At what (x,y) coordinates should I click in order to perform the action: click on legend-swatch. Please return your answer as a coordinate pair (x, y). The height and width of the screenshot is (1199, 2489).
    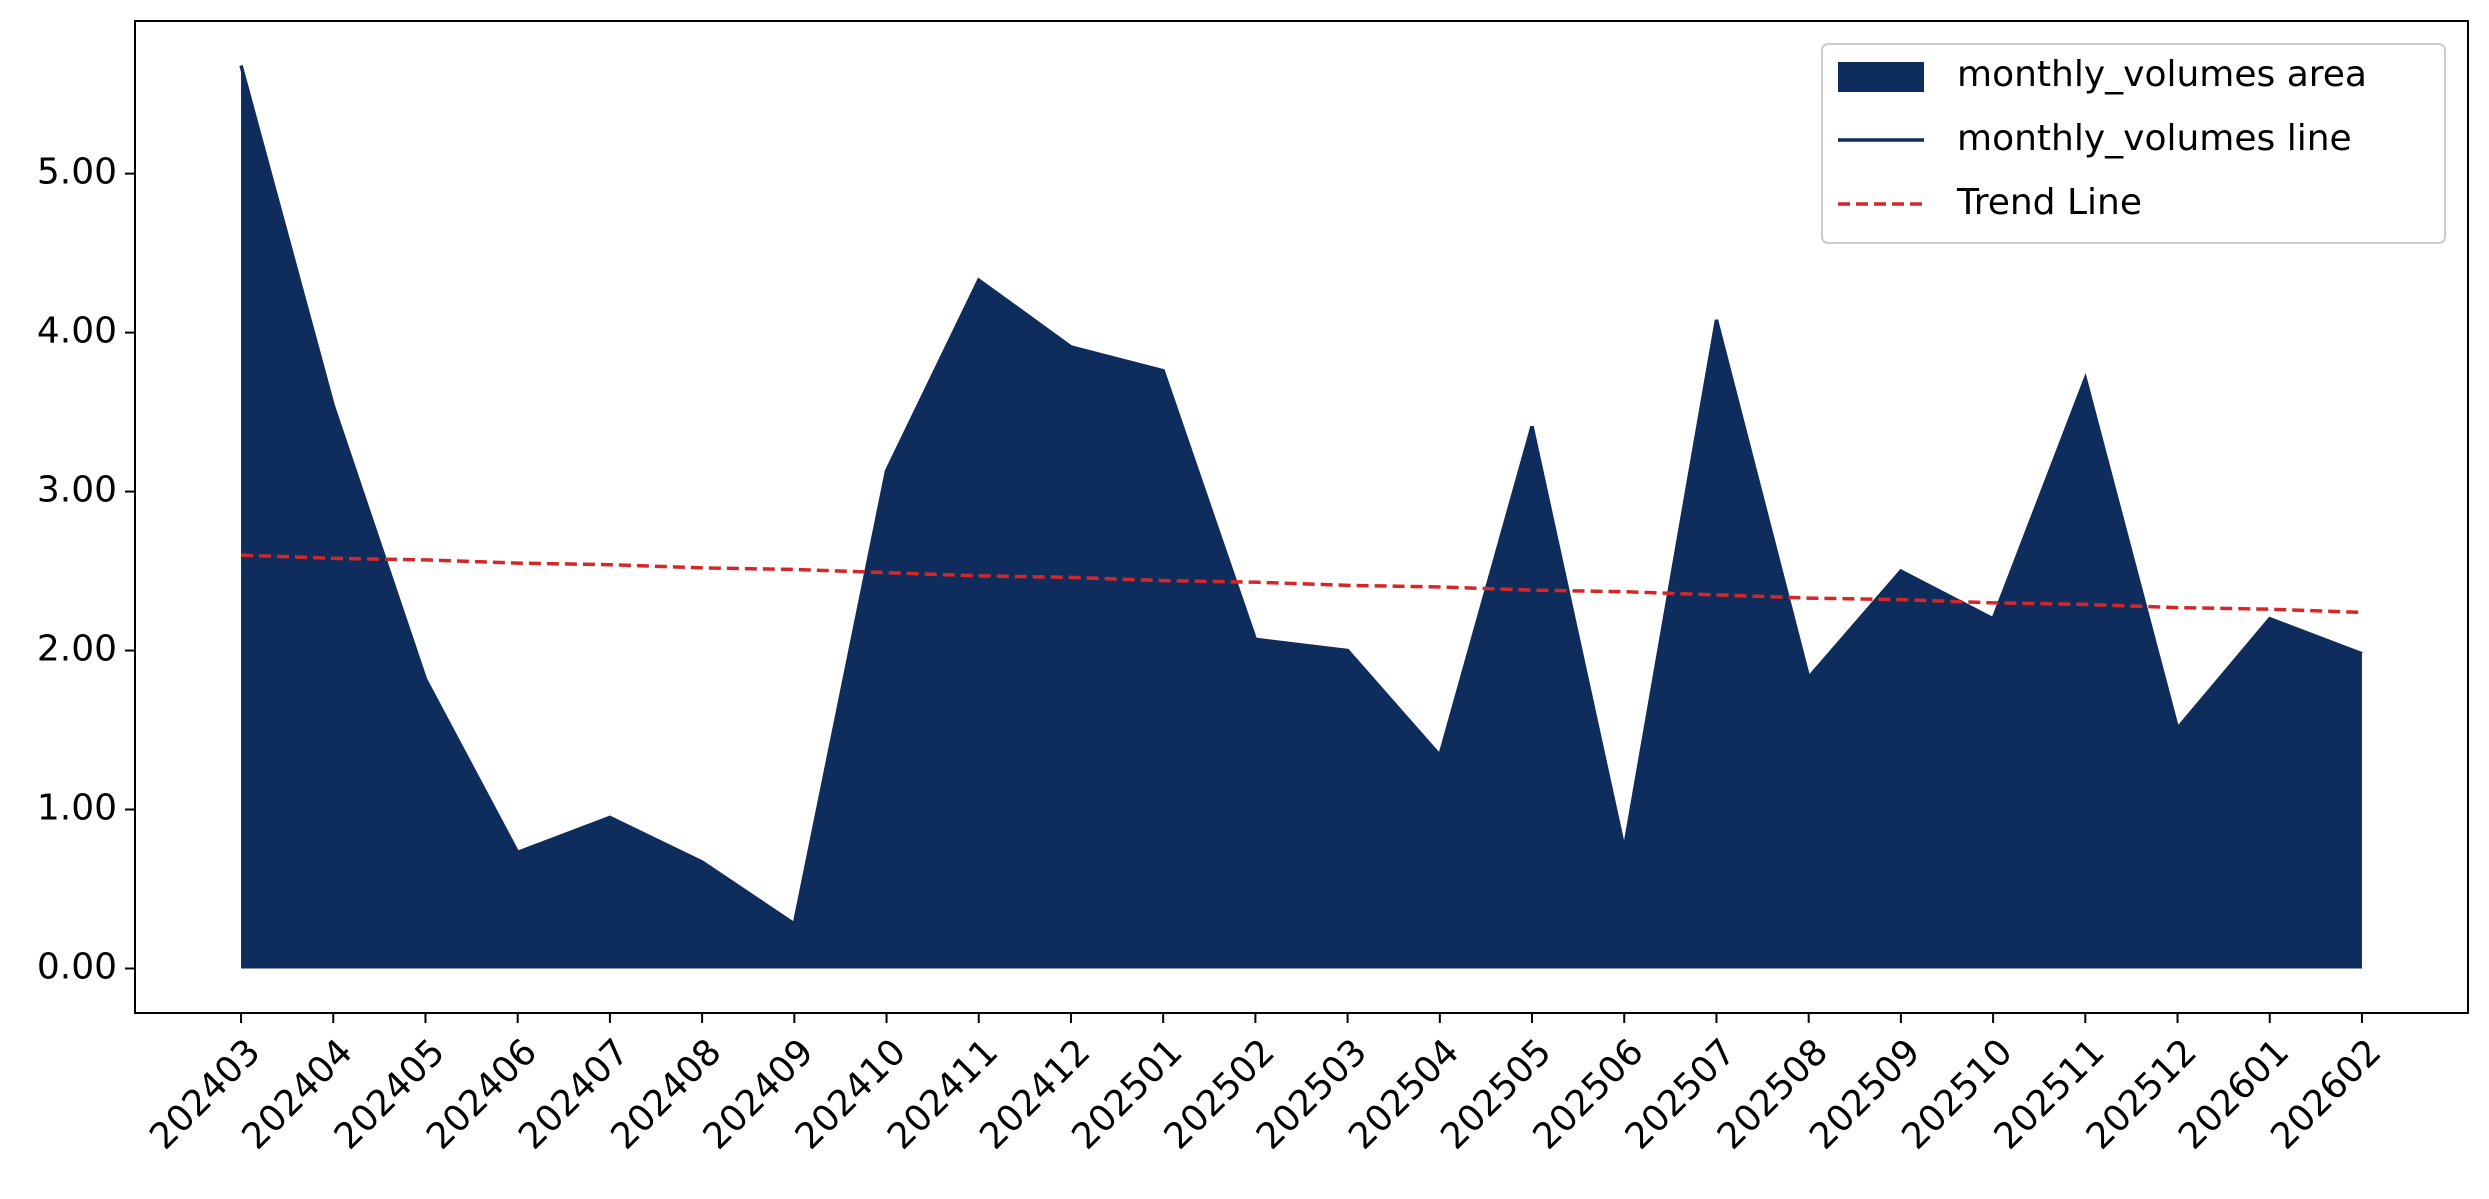
    Looking at the image, I should click on (1881, 77).